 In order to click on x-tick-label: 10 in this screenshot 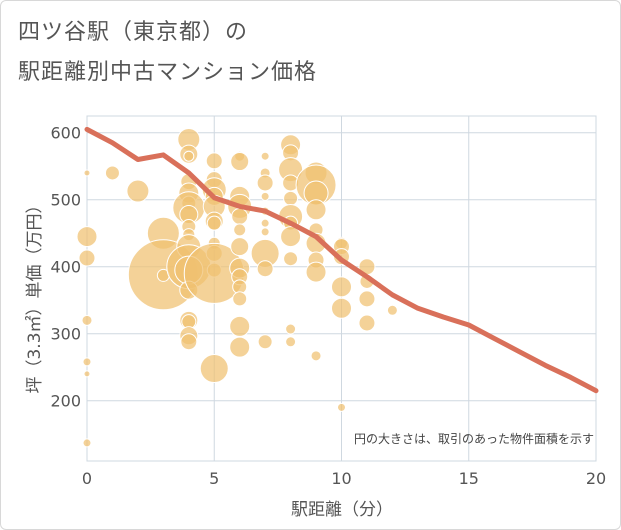, I will do `click(341, 478)`.